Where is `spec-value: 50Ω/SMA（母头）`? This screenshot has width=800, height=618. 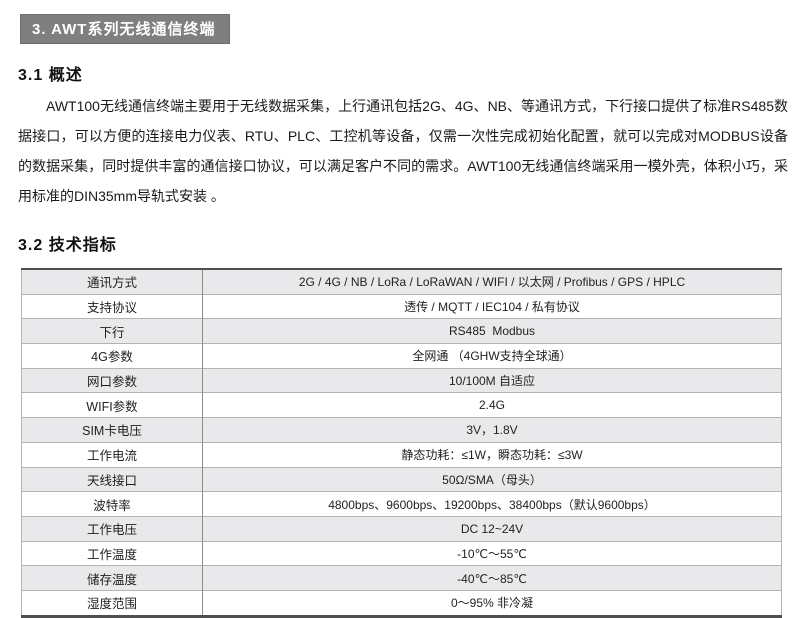
spec-value: 50Ω/SMA（母头） is located at coordinates (492, 479).